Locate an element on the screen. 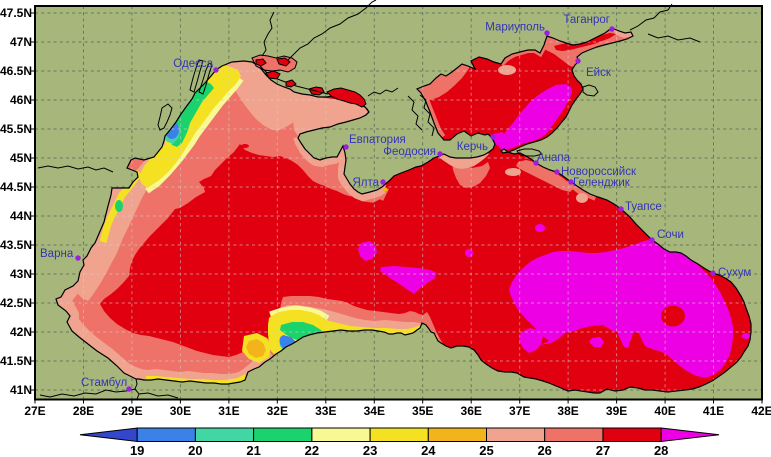  svg-text: Стамбул is located at coordinates (104, 383).